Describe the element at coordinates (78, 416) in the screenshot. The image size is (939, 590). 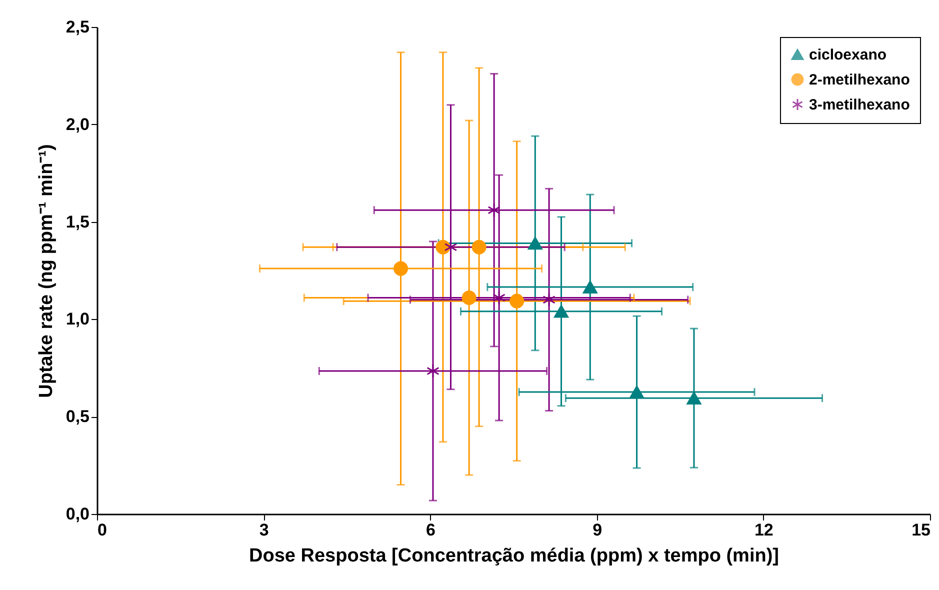
I see `y-tick-label: 0,5` at that location.